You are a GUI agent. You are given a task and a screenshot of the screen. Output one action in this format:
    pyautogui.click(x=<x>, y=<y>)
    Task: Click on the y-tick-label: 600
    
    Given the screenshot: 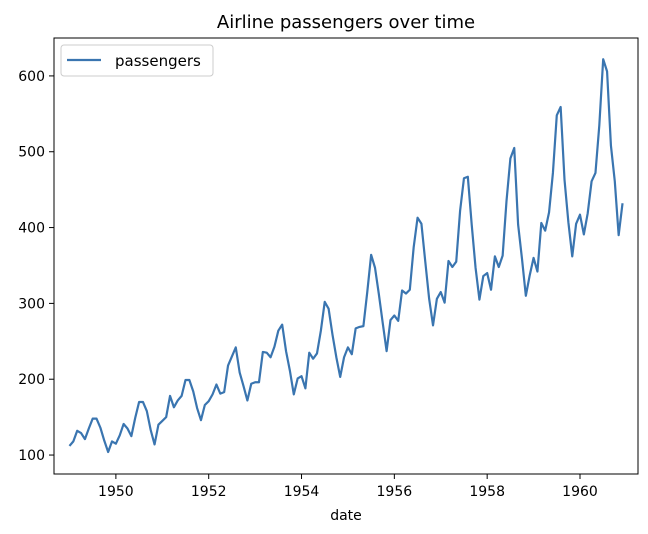 What is the action you would take?
    pyautogui.click(x=31, y=77)
    